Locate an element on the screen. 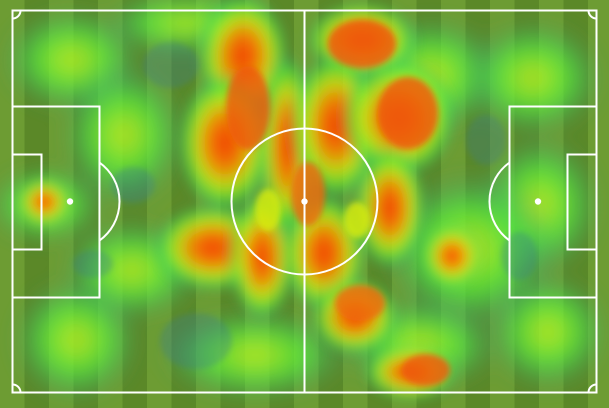 The height and width of the screenshot is (408, 609). left-penalty-spot is located at coordinates (70, 201).